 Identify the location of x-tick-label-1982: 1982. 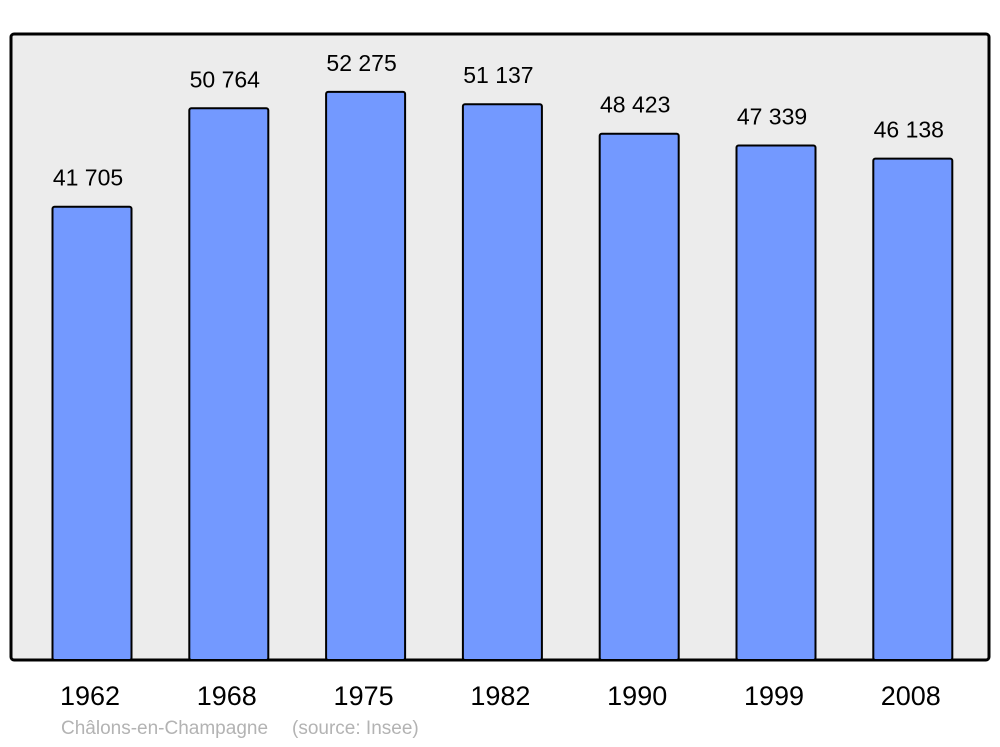
(500, 696).